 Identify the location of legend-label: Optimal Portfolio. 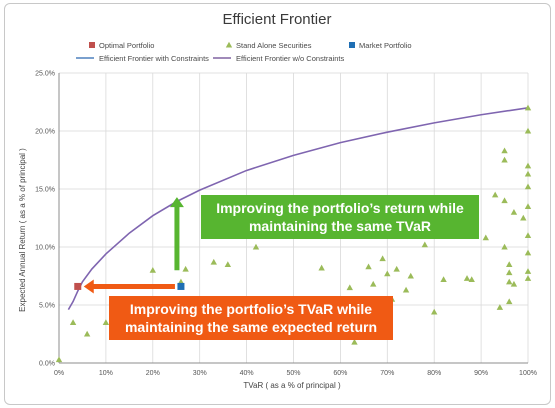
(126, 45).